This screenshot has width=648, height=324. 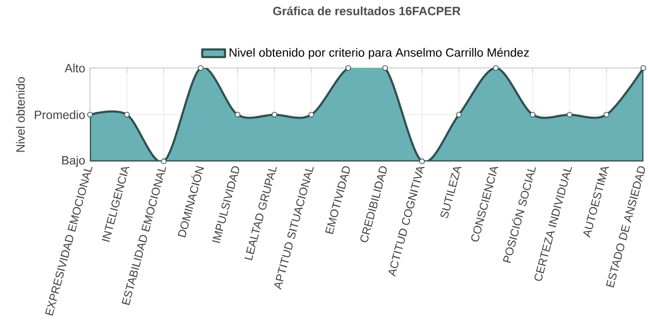 What do you see at coordinates (59, 115) in the screenshot?
I see `text: Promedio` at bounding box center [59, 115].